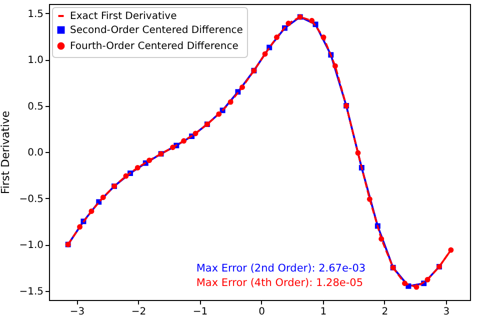 Image resolution: width=480 pixels, height=320 pixels. What do you see at coordinates (36, 106) in the screenshot?
I see `y-tick-label: 0.5` at bounding box center [36, 106].